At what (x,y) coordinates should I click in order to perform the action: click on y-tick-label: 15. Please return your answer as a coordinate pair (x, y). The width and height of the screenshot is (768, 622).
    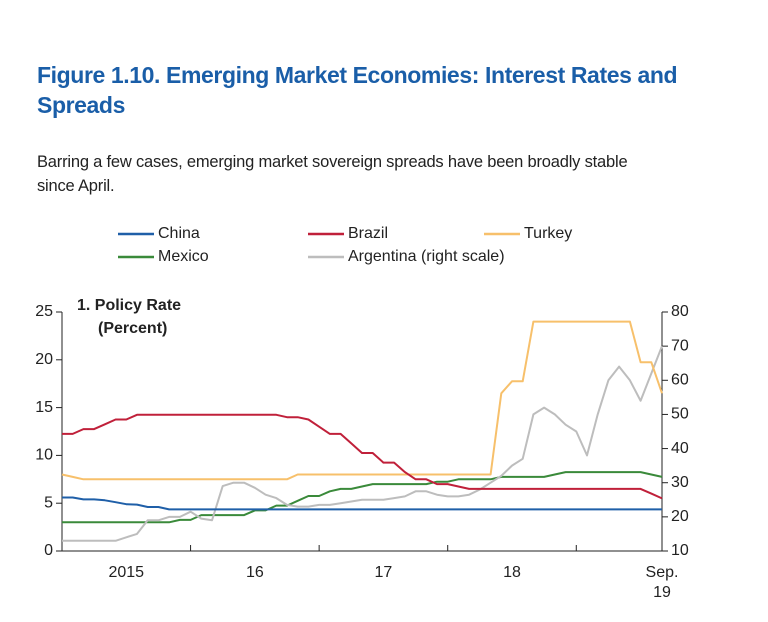
    Looking at the image, I should click on (44, 407).